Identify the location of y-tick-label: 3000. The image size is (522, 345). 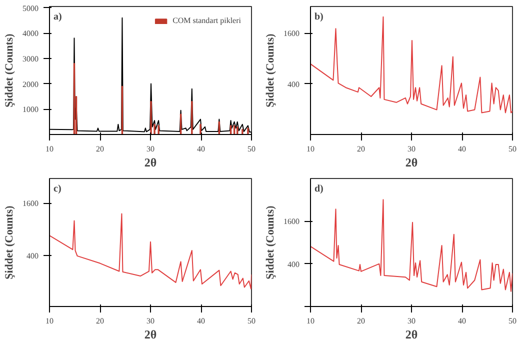
(30, 59).